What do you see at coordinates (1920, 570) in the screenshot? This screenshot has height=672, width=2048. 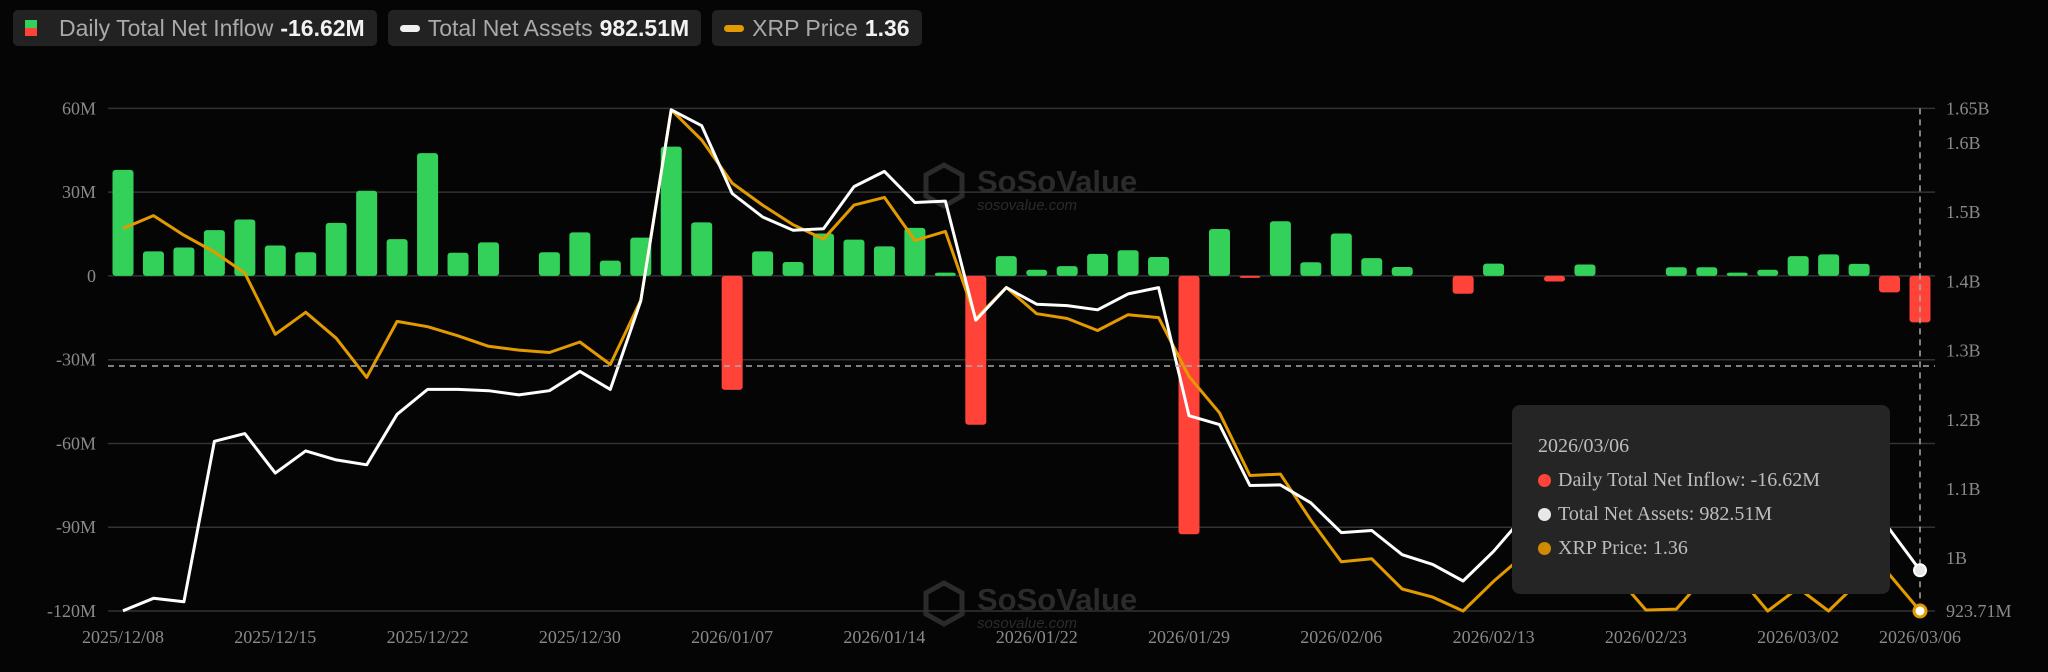 I see `net-assets-hover-point` at bounding box center [1920, 570].